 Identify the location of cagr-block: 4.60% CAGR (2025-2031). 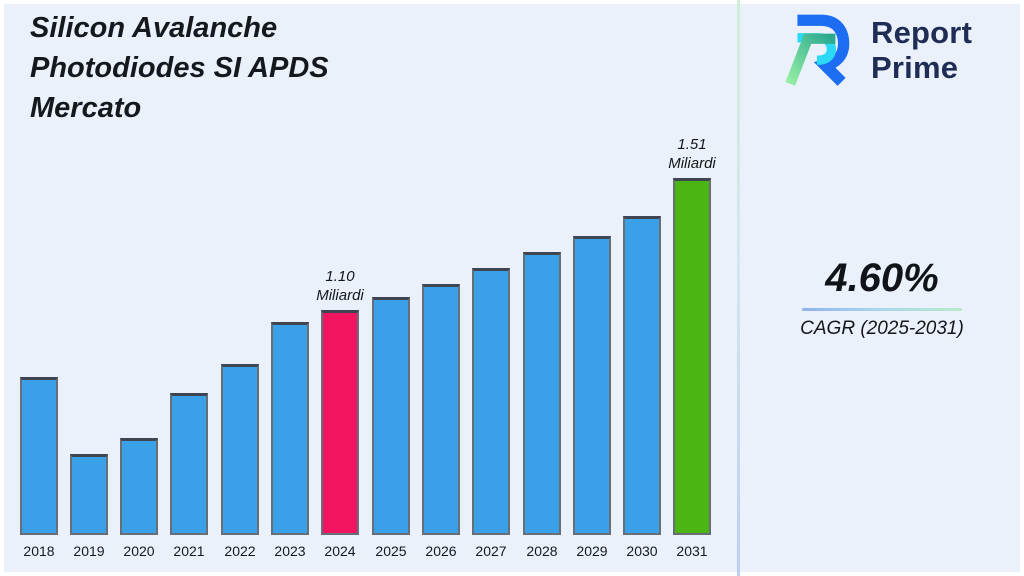
(882, 298).